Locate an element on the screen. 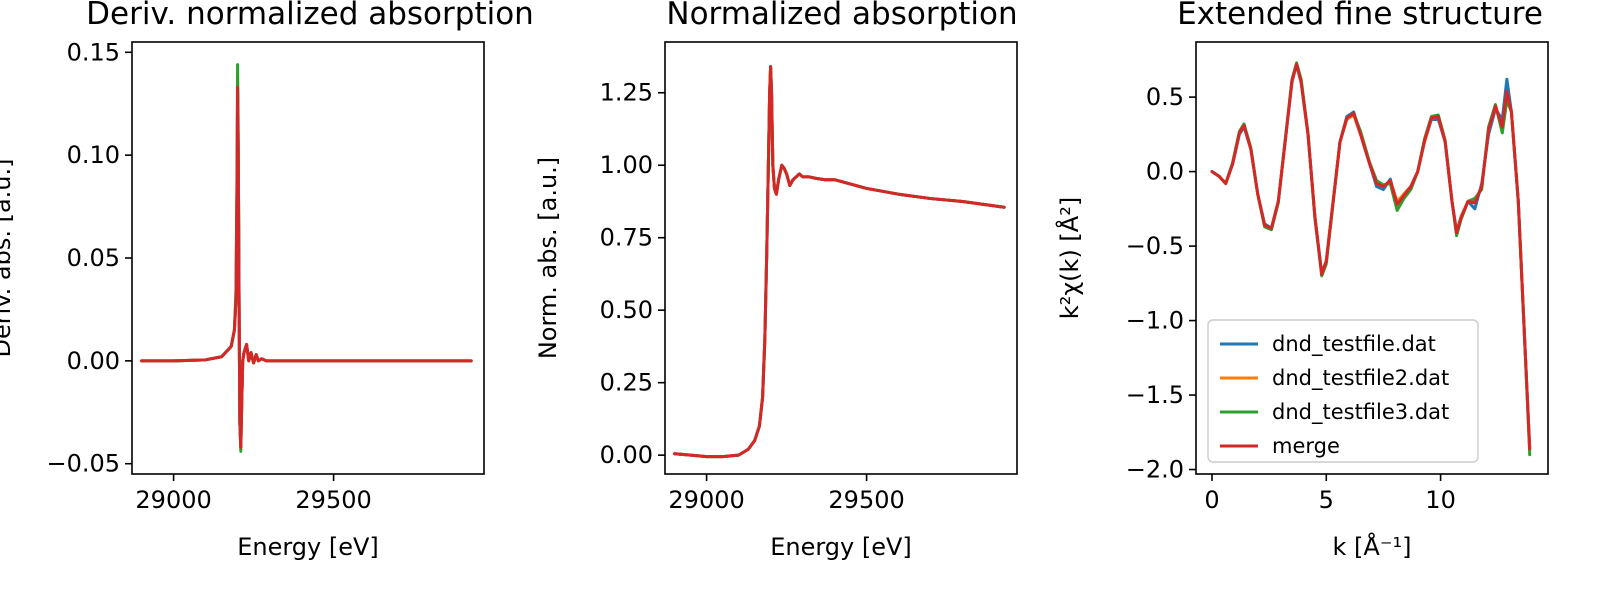 The image size is (1600, 600). legend-label: merge is located at coordinates (1306, 446).